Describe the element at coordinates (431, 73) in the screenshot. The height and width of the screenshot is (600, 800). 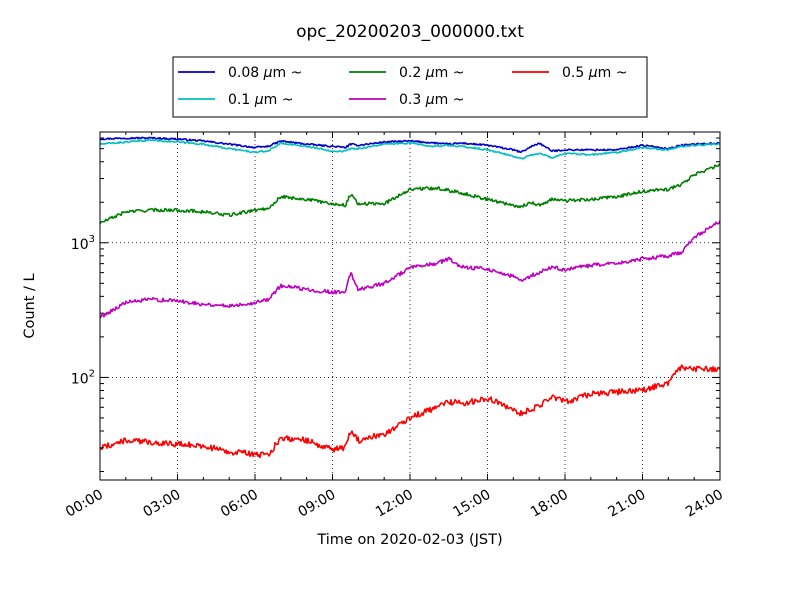
I see `legend-label: 0.2 µm ~` at that location.